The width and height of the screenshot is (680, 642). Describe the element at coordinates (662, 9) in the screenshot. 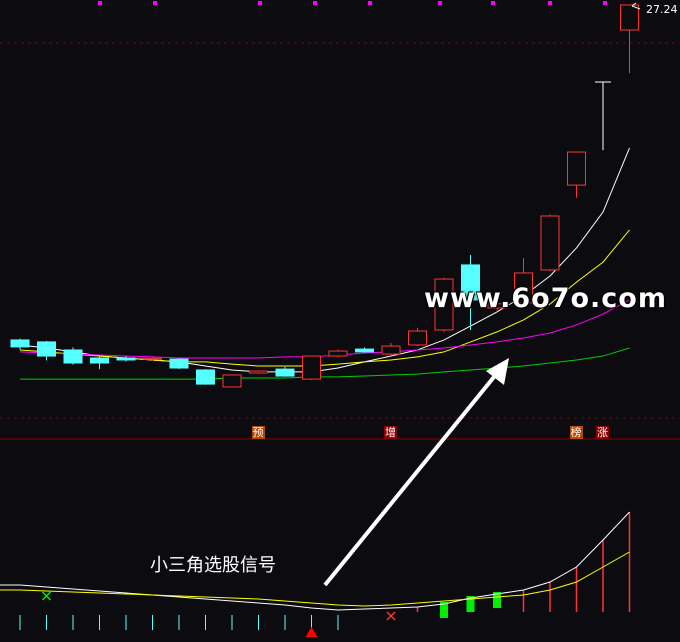

I see `high-price-label: 27.24` at that location.